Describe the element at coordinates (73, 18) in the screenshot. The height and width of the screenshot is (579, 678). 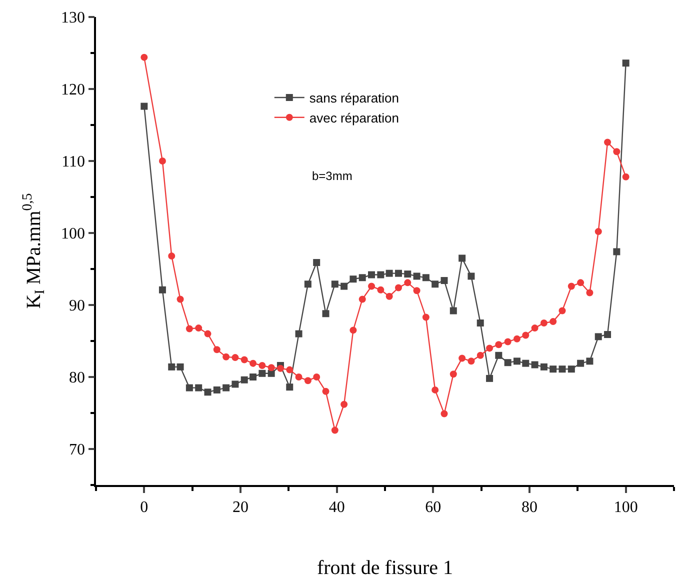
I see `y-tick-label: 130` at that location.